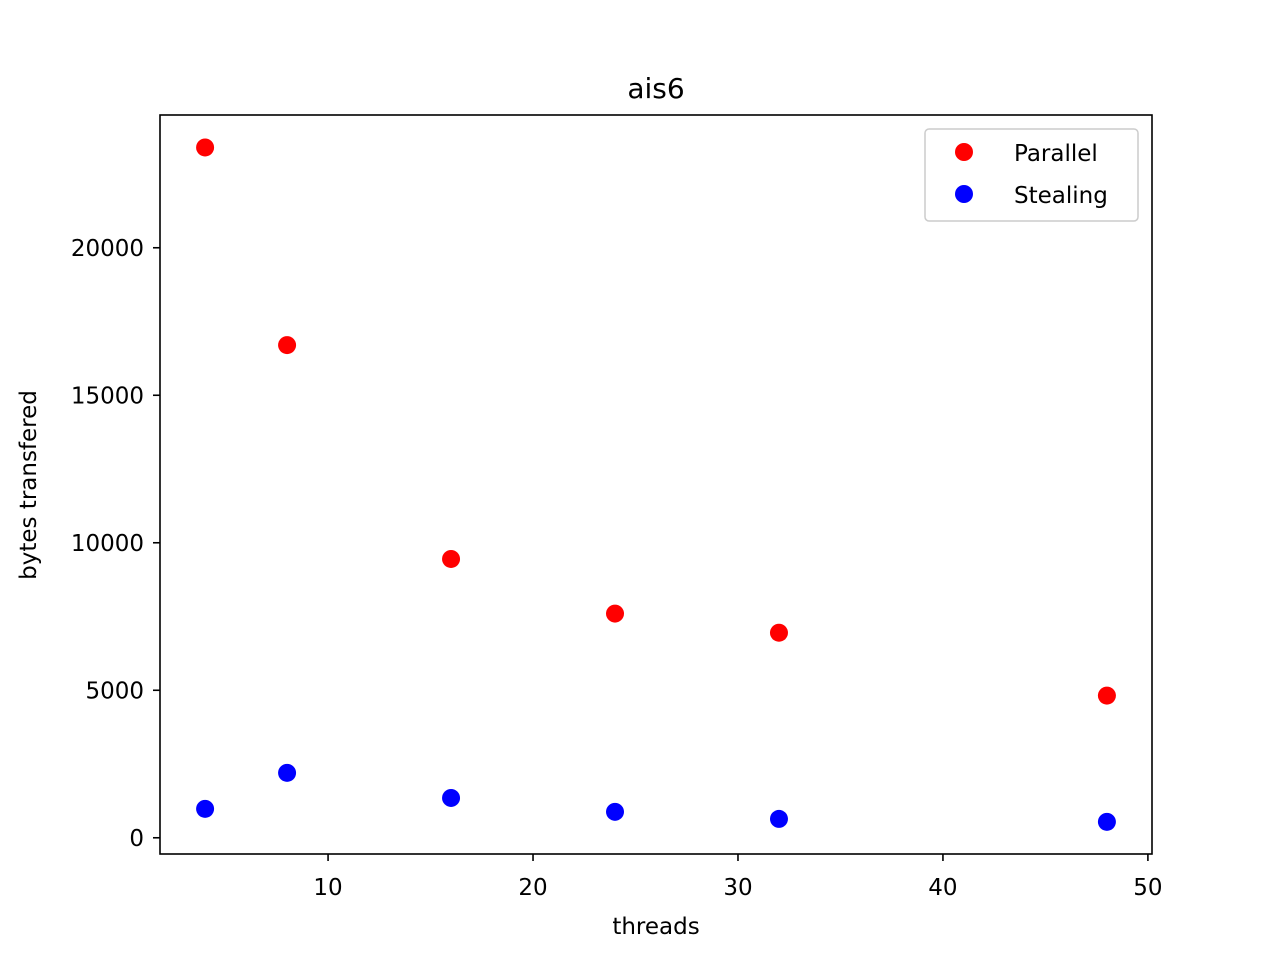  I want to click on x-tick-label: 20, so click(532, 888).